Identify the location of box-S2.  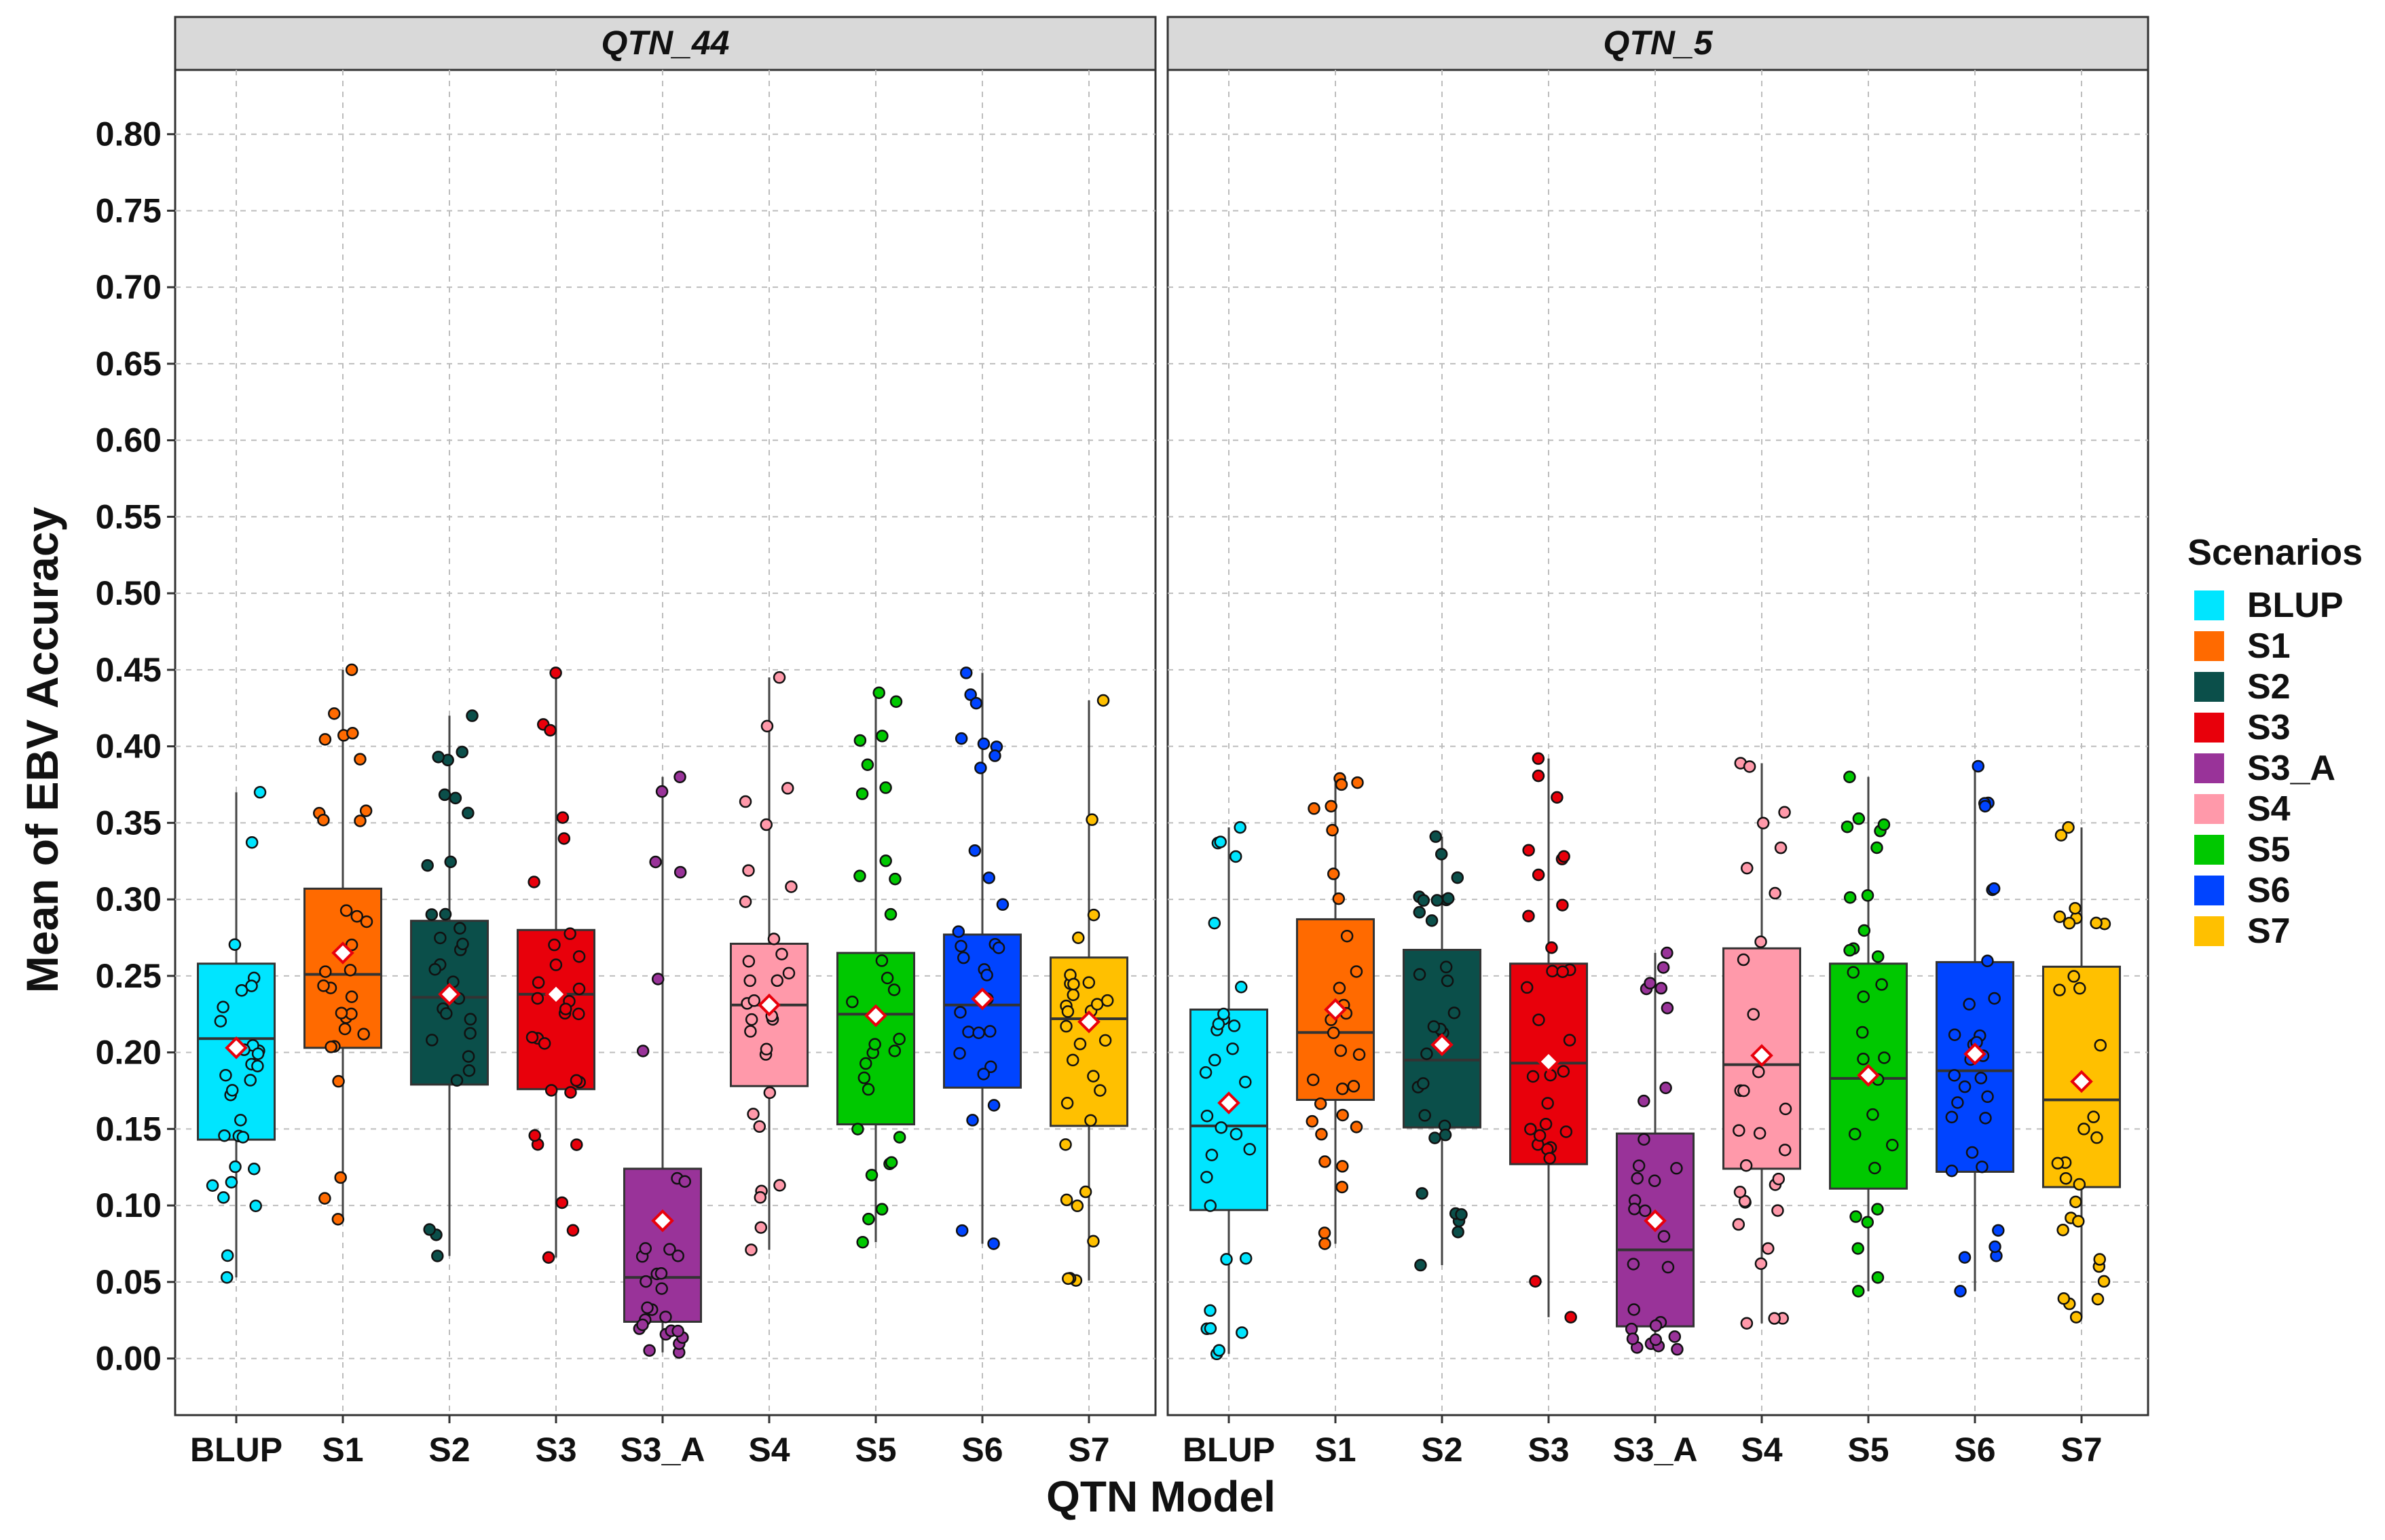
(1442, 1051).